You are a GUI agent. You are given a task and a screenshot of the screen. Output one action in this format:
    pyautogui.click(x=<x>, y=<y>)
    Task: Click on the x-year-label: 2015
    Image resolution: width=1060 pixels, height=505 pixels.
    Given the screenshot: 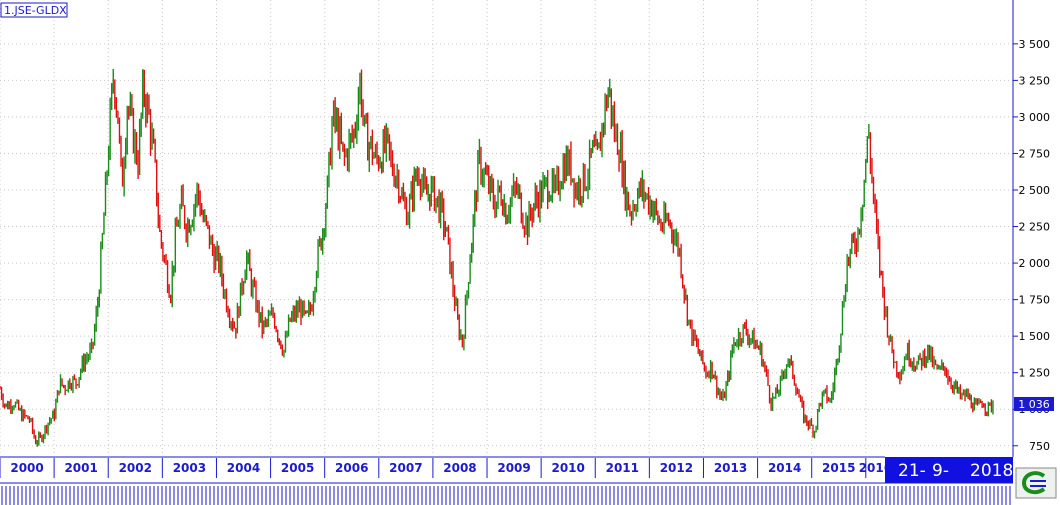 What is the action you would take?
    pyautogui.click(x=838, y=468)
    